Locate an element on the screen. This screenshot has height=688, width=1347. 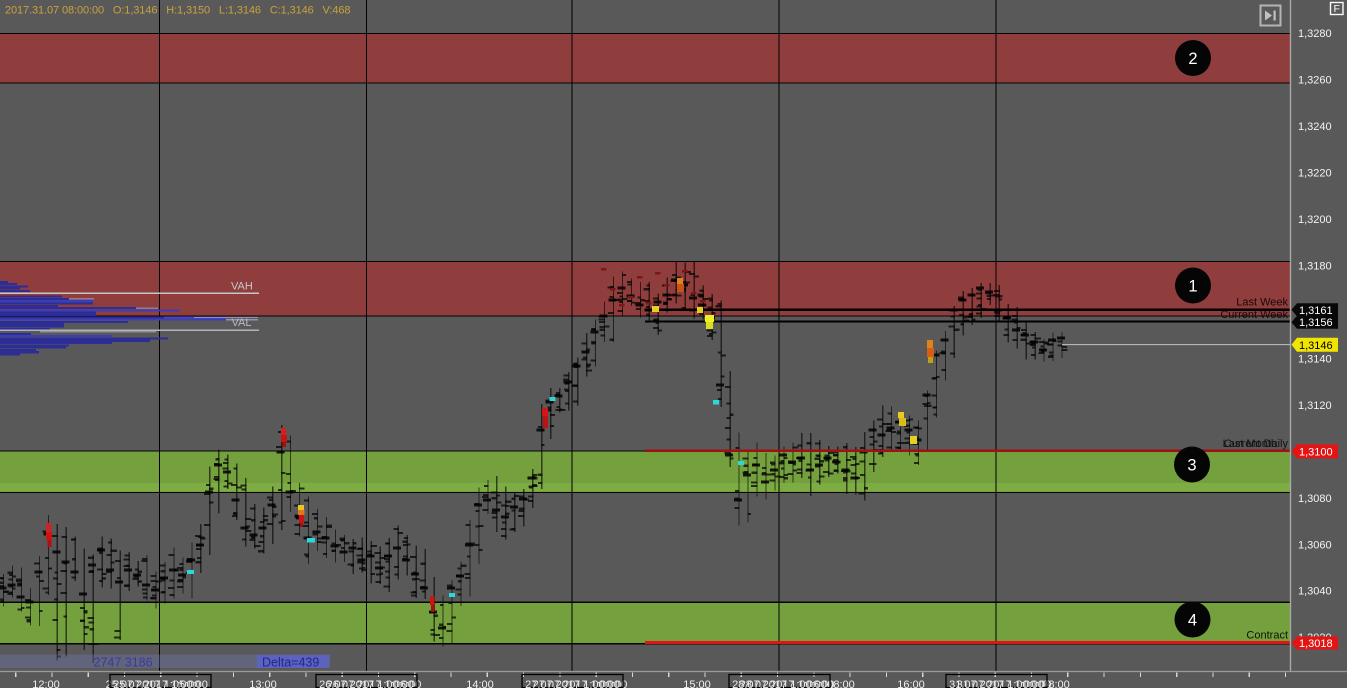
svg-text: 1,3260 is located at coordinates (1315, 81).